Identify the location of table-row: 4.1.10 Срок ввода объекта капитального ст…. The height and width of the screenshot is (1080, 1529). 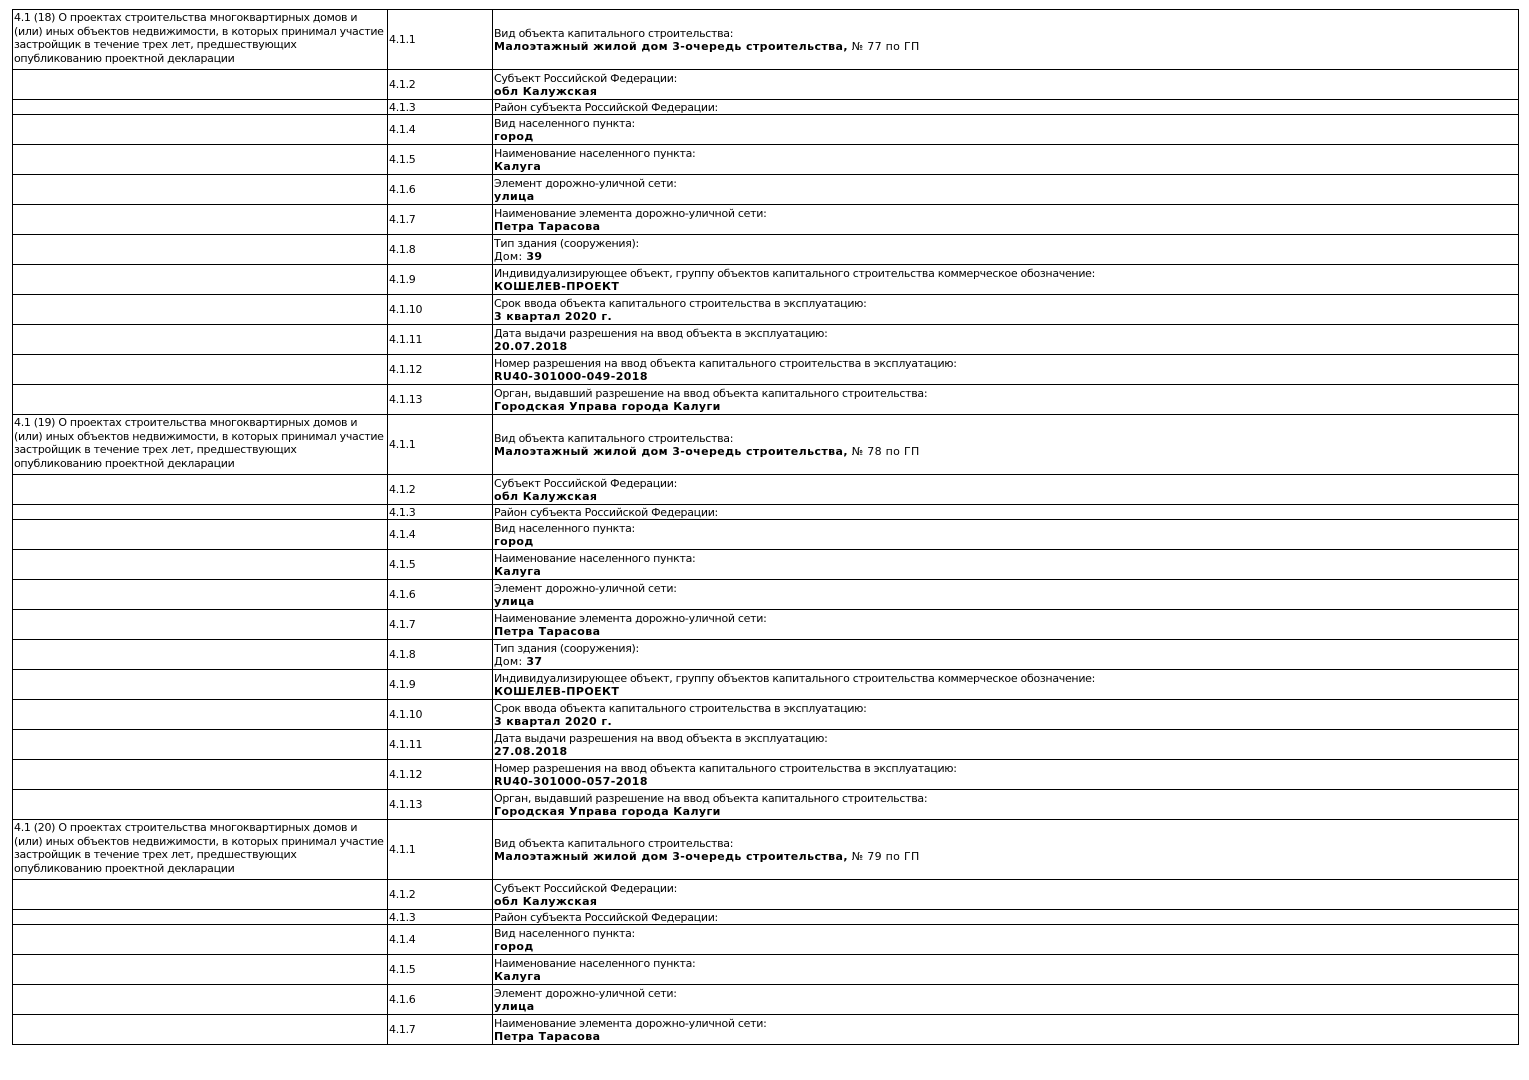
(765, 309).